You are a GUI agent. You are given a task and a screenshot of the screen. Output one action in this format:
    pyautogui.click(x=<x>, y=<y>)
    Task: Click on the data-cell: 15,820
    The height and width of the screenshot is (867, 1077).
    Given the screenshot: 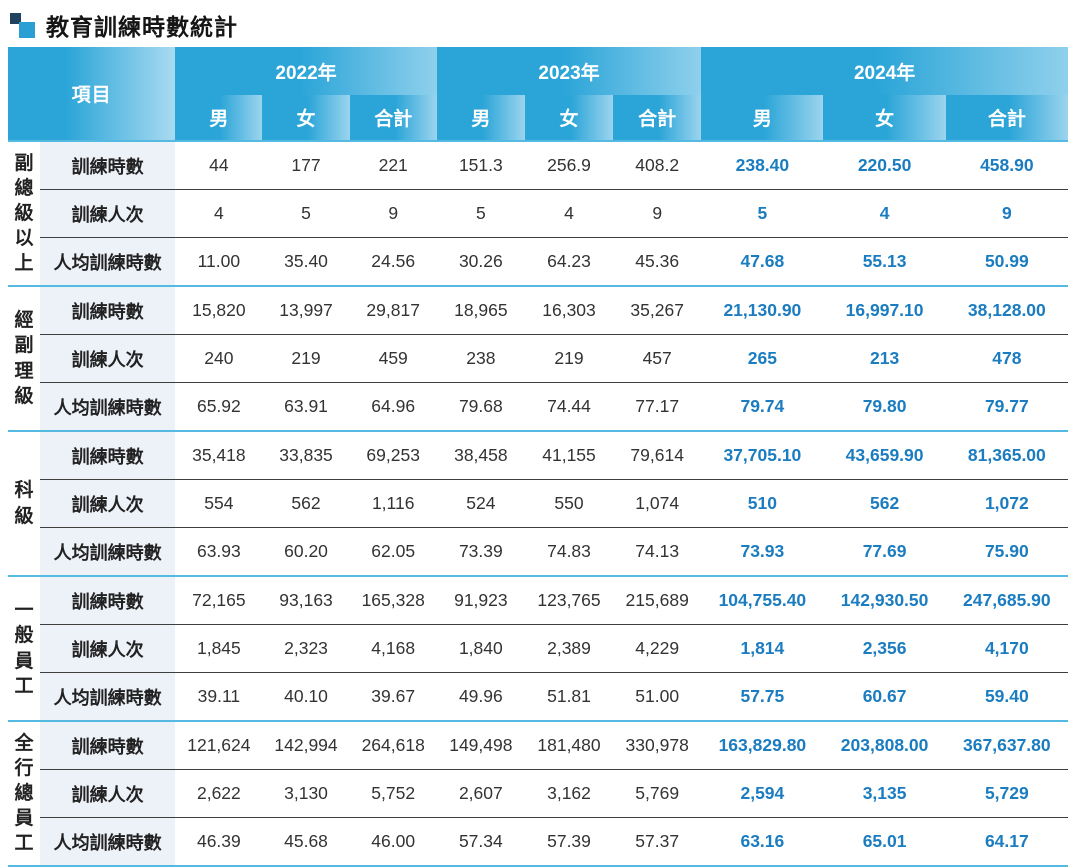 What is the action you would take?
    pyautogui.click(x=219, y=310)
    